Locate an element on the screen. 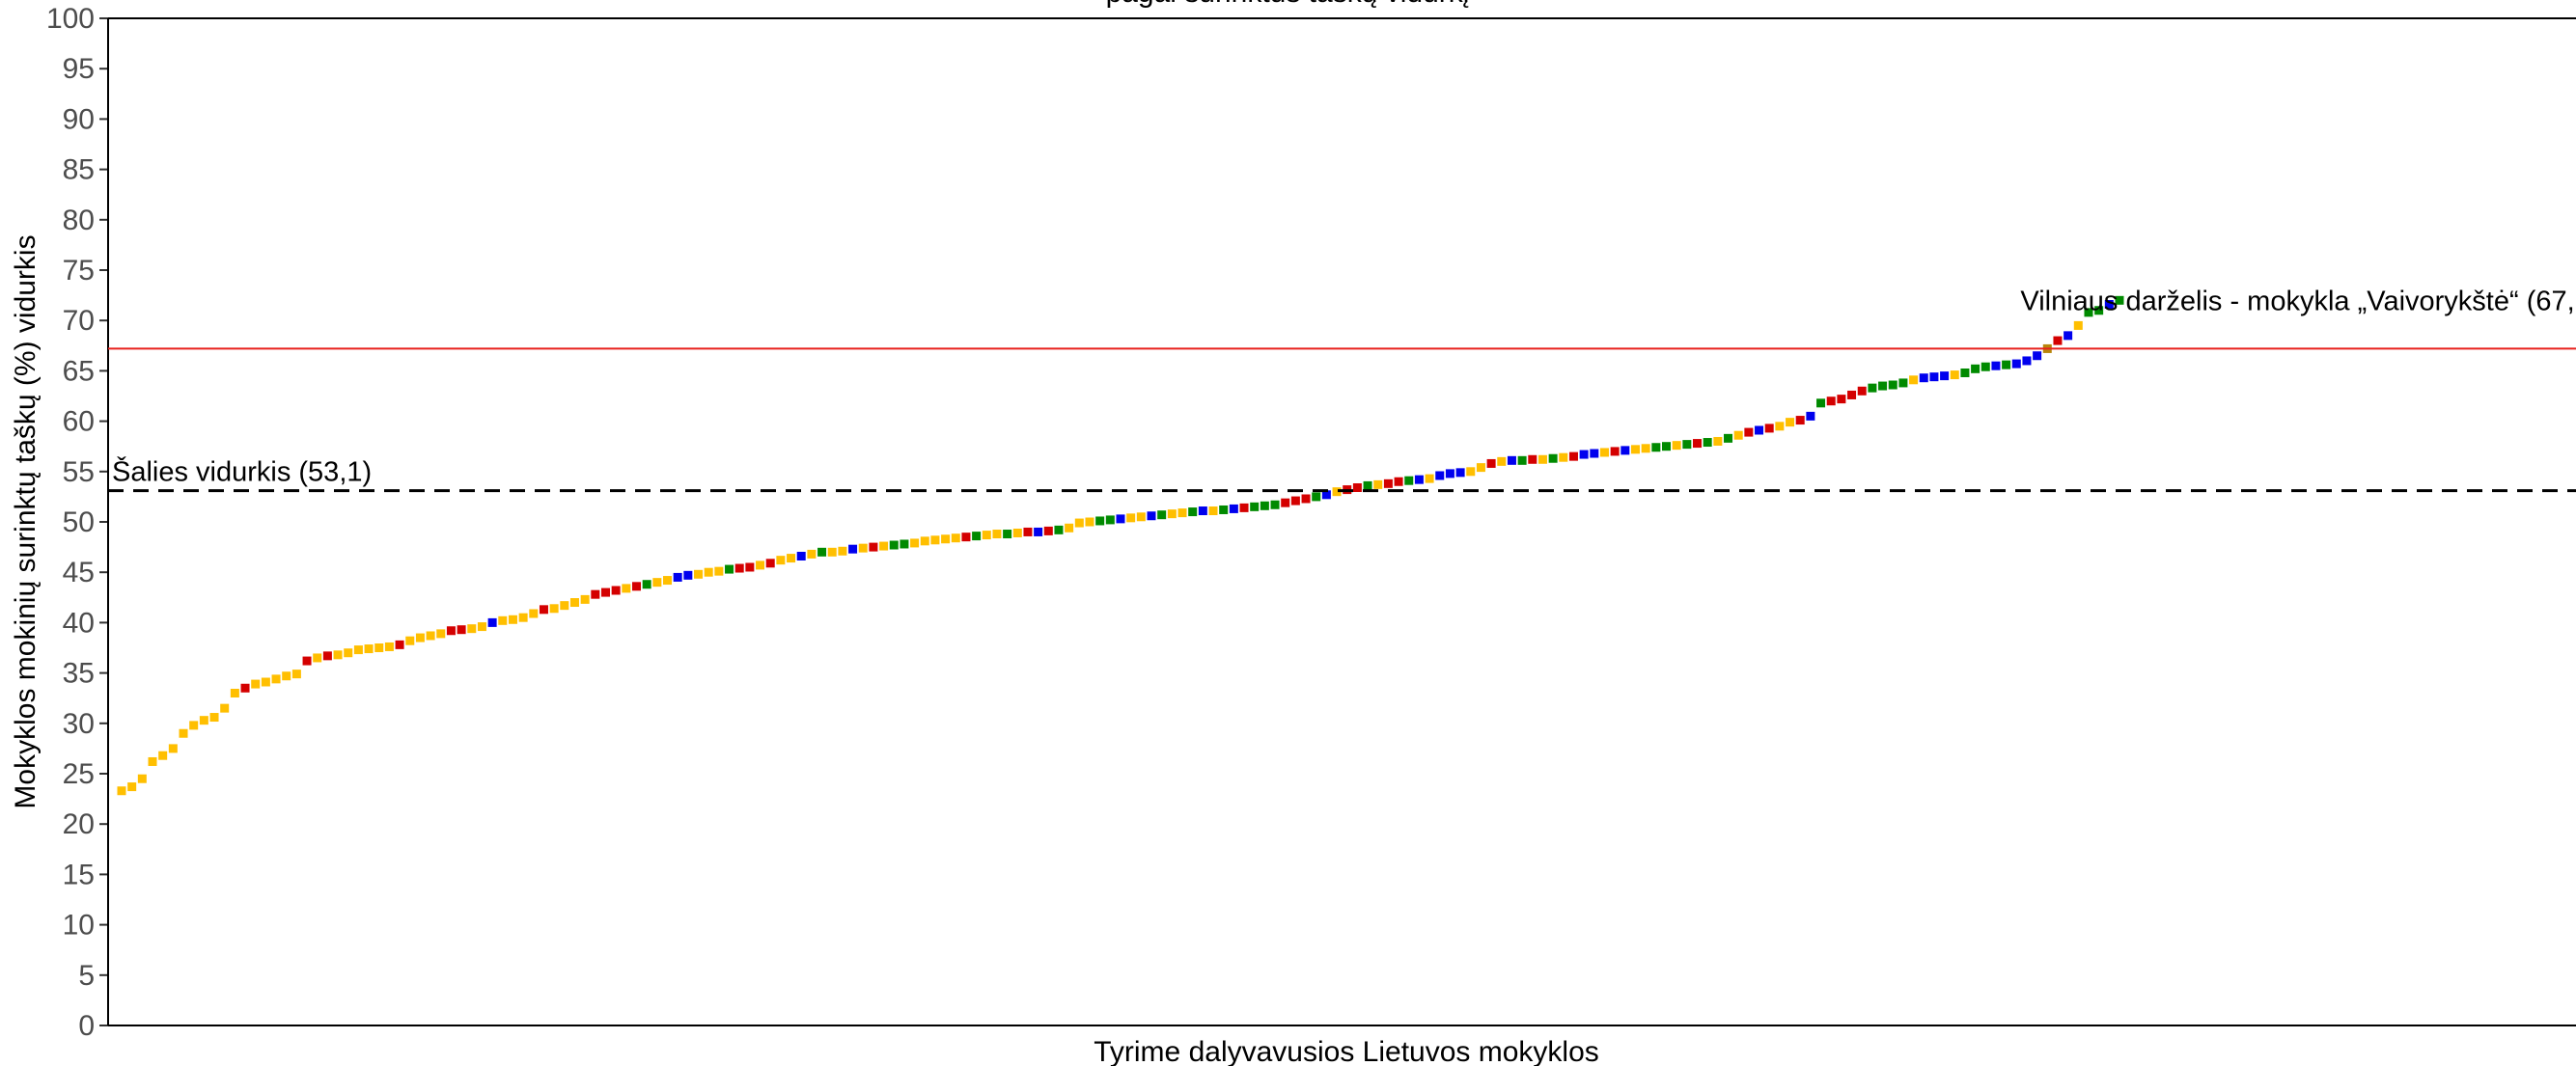  x-axis-title: Tyrime dalyvavusios Lietuvos mokyklos is located at coordinates (1346, 1051).